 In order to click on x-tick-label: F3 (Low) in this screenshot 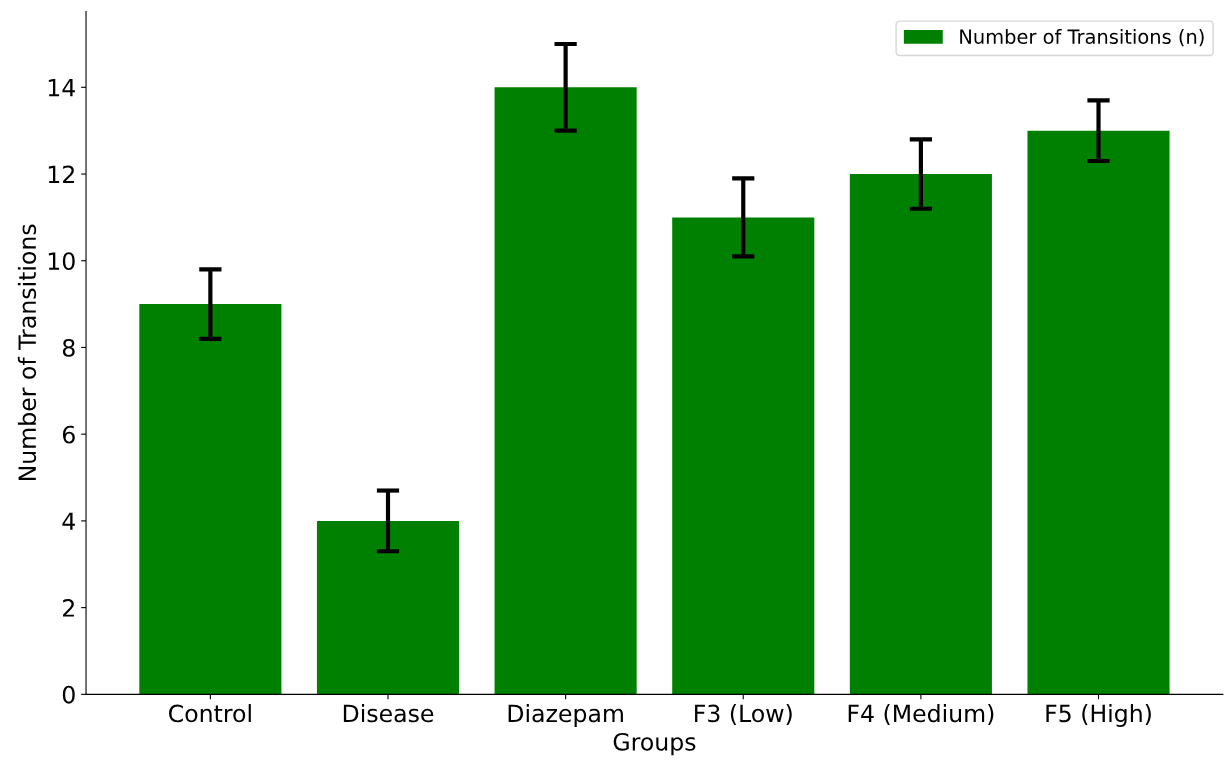, I will do `click(743, 715)`.